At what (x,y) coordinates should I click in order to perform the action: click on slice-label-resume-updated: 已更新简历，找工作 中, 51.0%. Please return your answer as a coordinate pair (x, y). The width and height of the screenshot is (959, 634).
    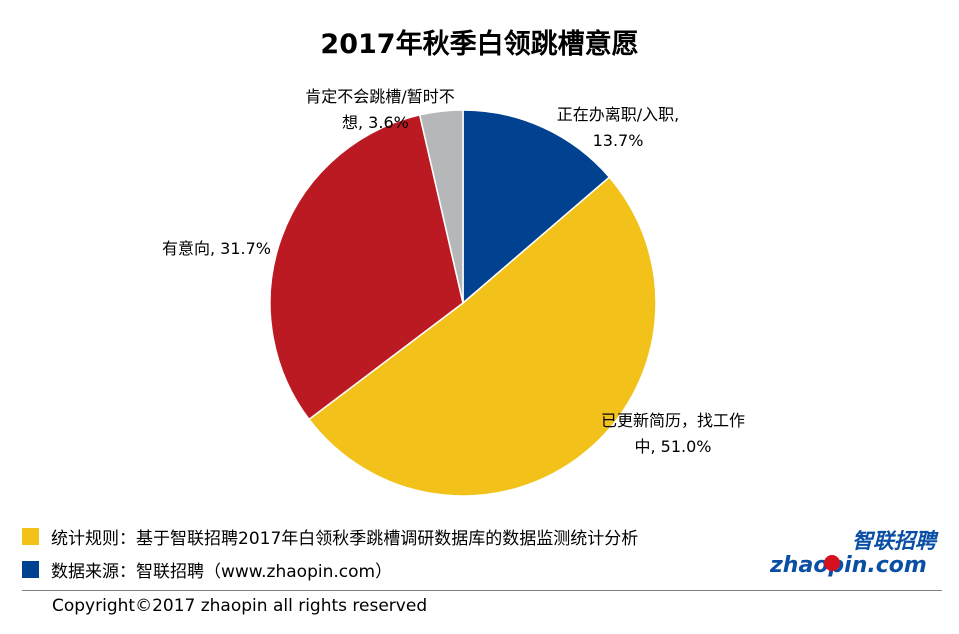
    Looking at the image, I should click on (672, 433).